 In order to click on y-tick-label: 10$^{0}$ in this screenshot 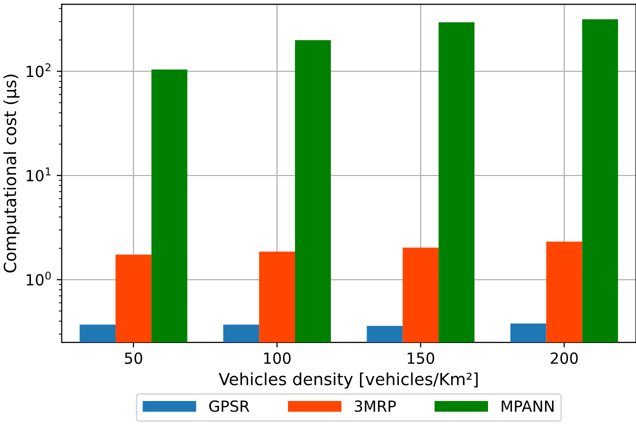, I will do `click(38, 279)`.